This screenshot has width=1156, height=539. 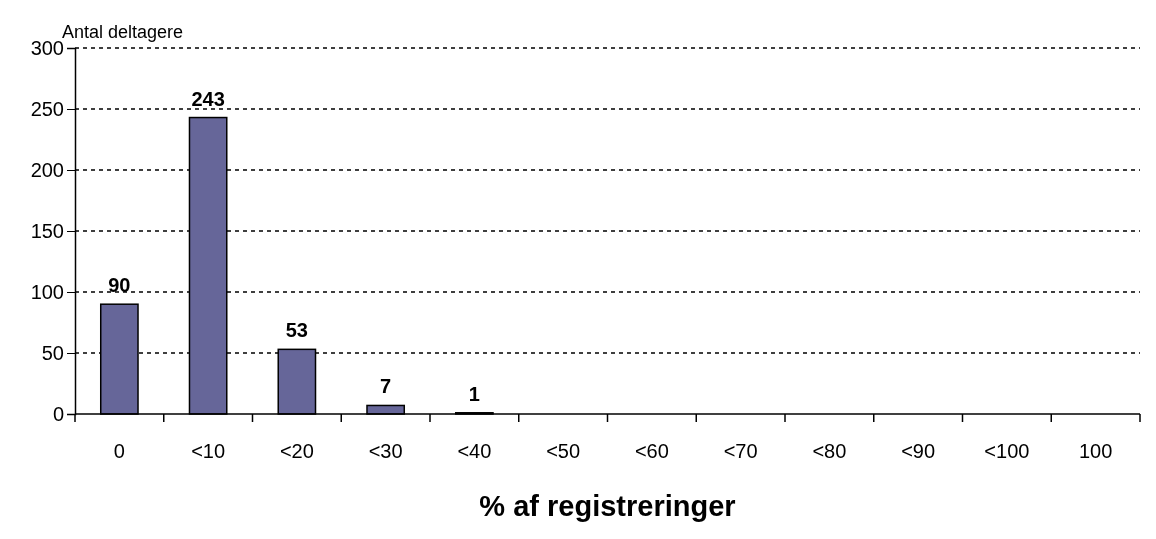 What do you see at coordinates (651, 451) in the screenshot?
I see `x-tick-label: <60` at bounding box center [651, 451].